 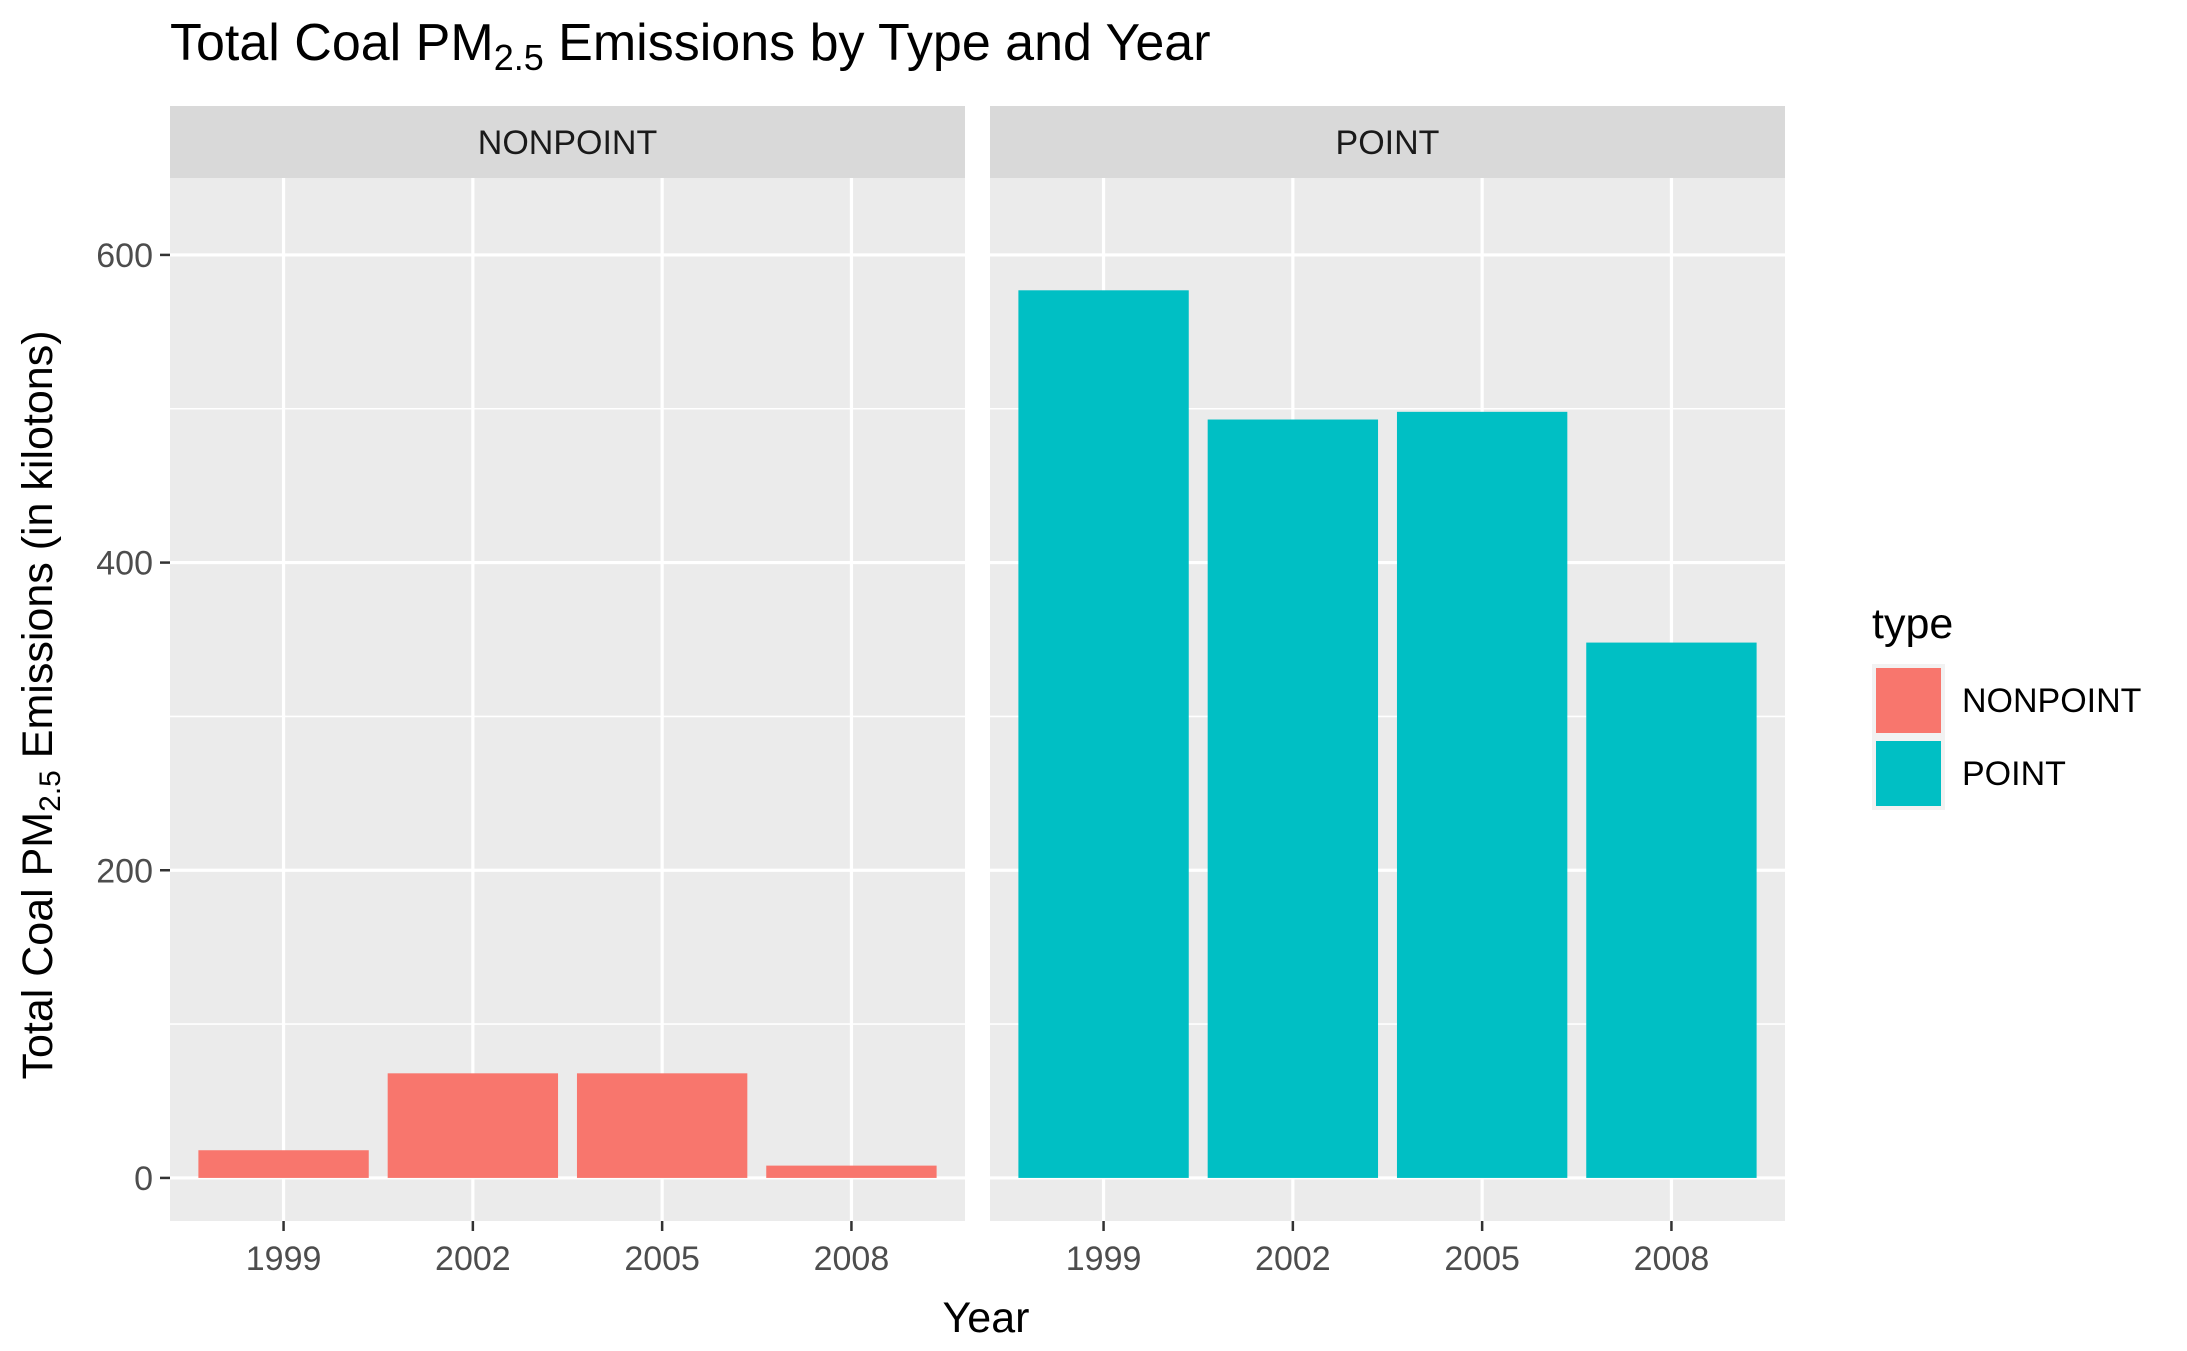 I want to click on legend-swatch-nonpoint, so click(x=1908, y=700).